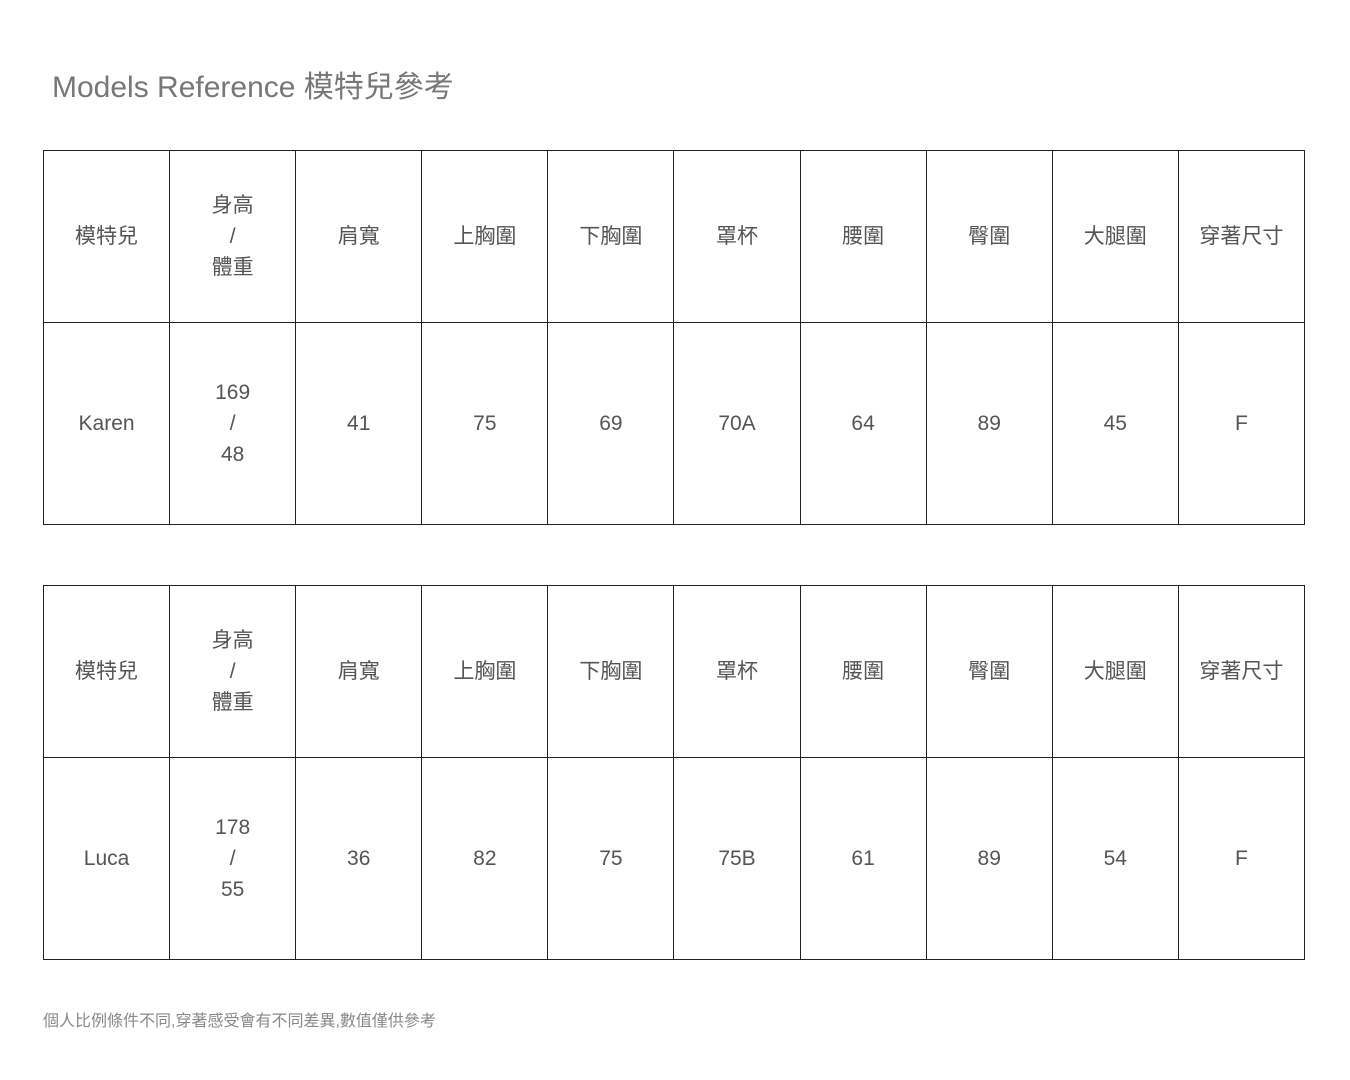 This screenshot has height=1080, width=1350. Describe the element at coordinates (106, 858) in the screenshot. I see `cell-model: Luca` at that location.